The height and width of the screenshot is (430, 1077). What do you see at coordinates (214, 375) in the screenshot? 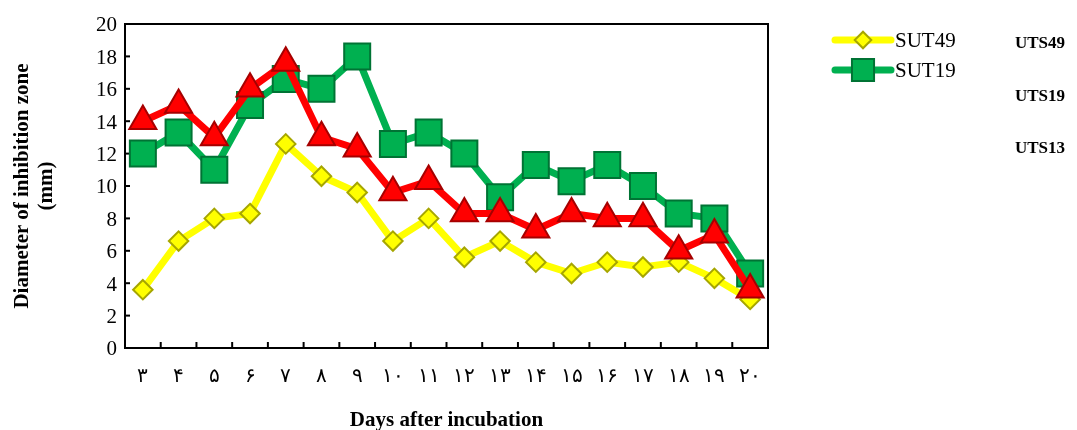
I see `x-tick-label: ۵` at bounding box center [214, 375].